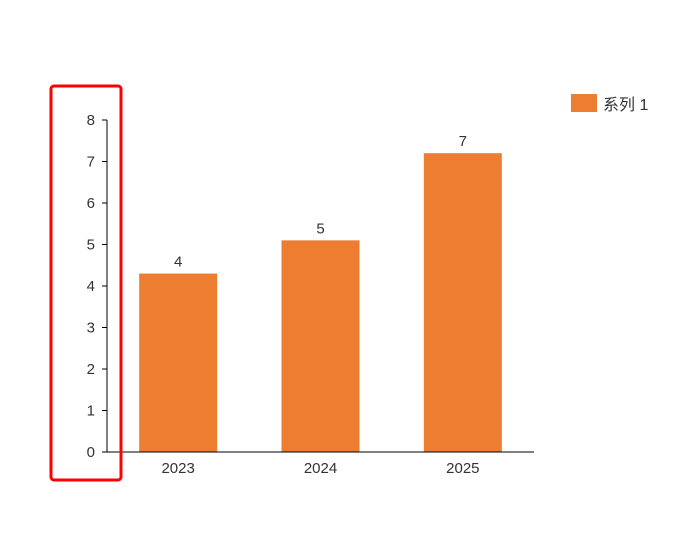  Describe the element at coordinates (86, 283) in the screenshot. I see `y-axis-highlight-box` at that location.